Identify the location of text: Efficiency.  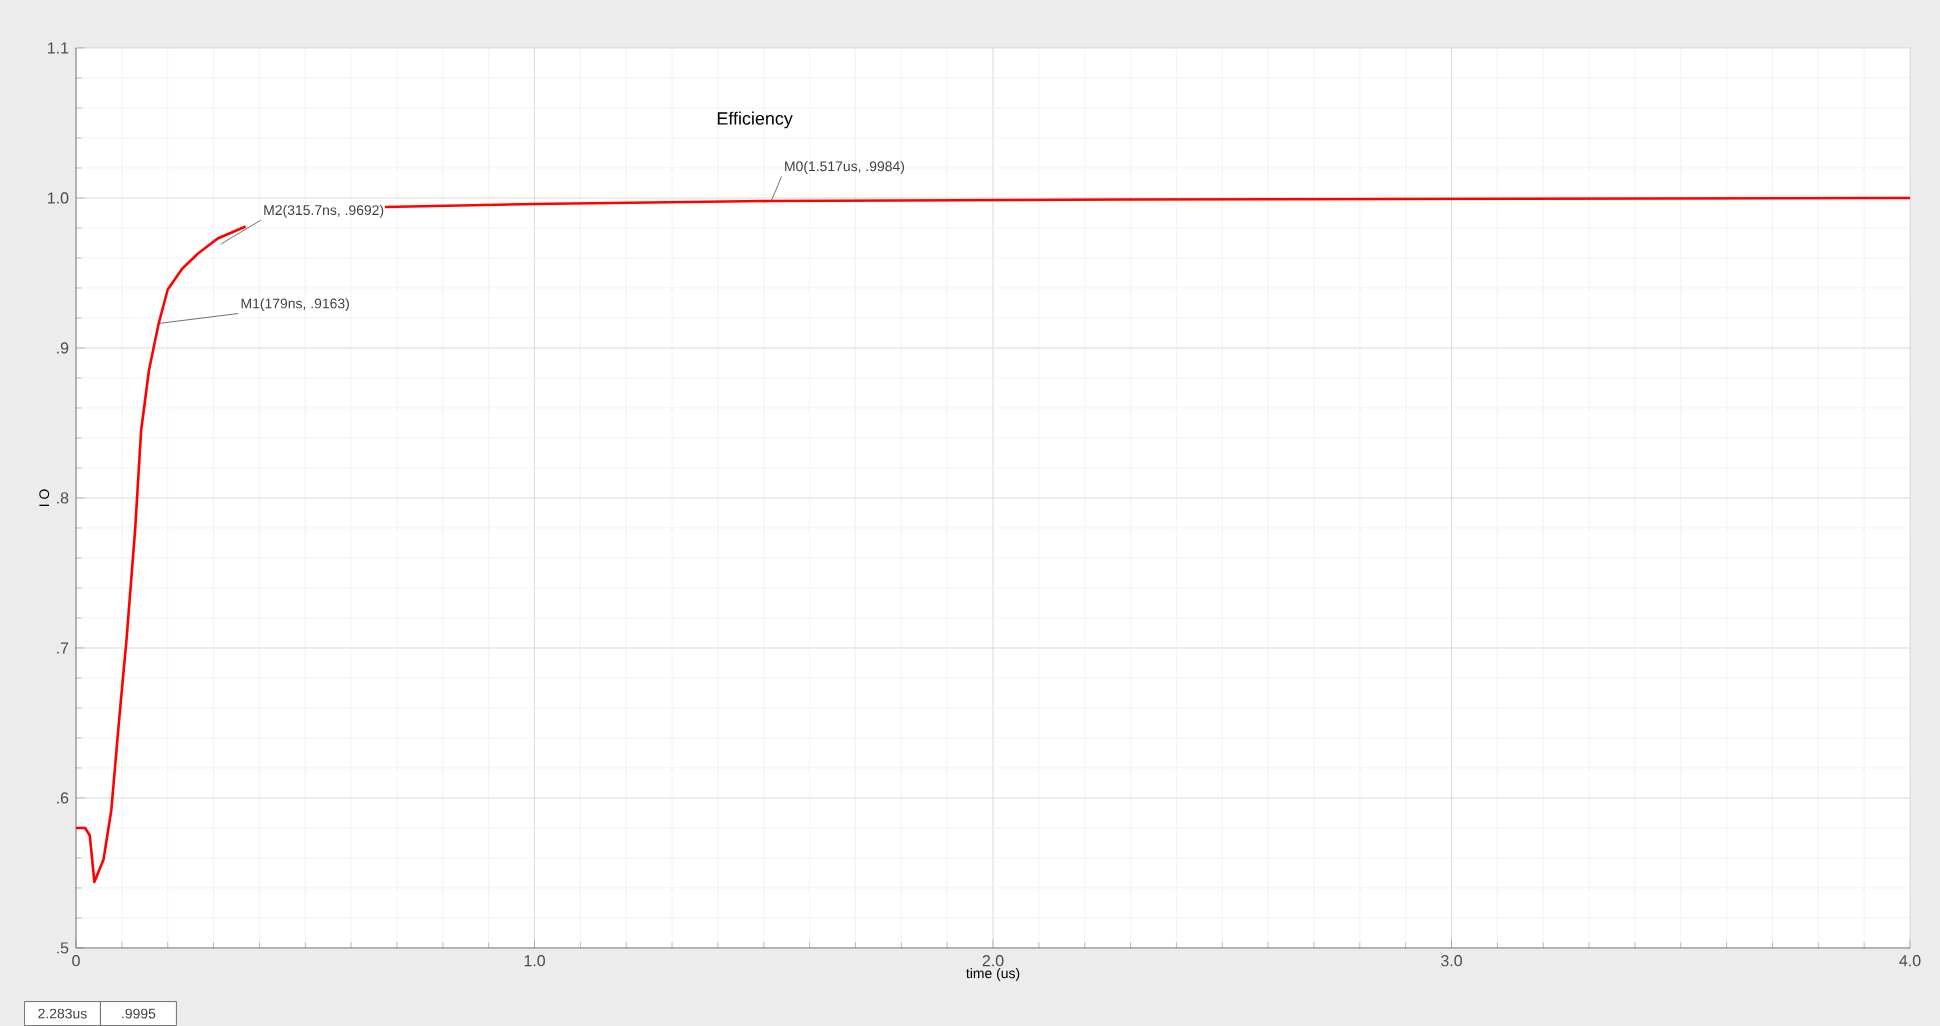
(755, 120).